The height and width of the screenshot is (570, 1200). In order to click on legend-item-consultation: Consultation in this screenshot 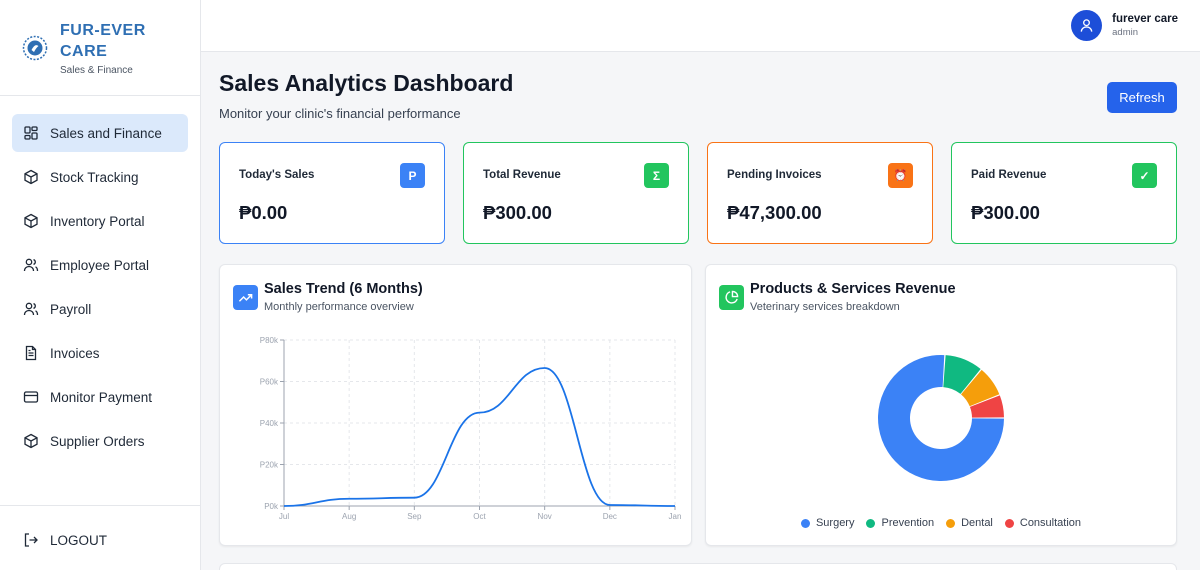, I will do `click(1043, 523)`.